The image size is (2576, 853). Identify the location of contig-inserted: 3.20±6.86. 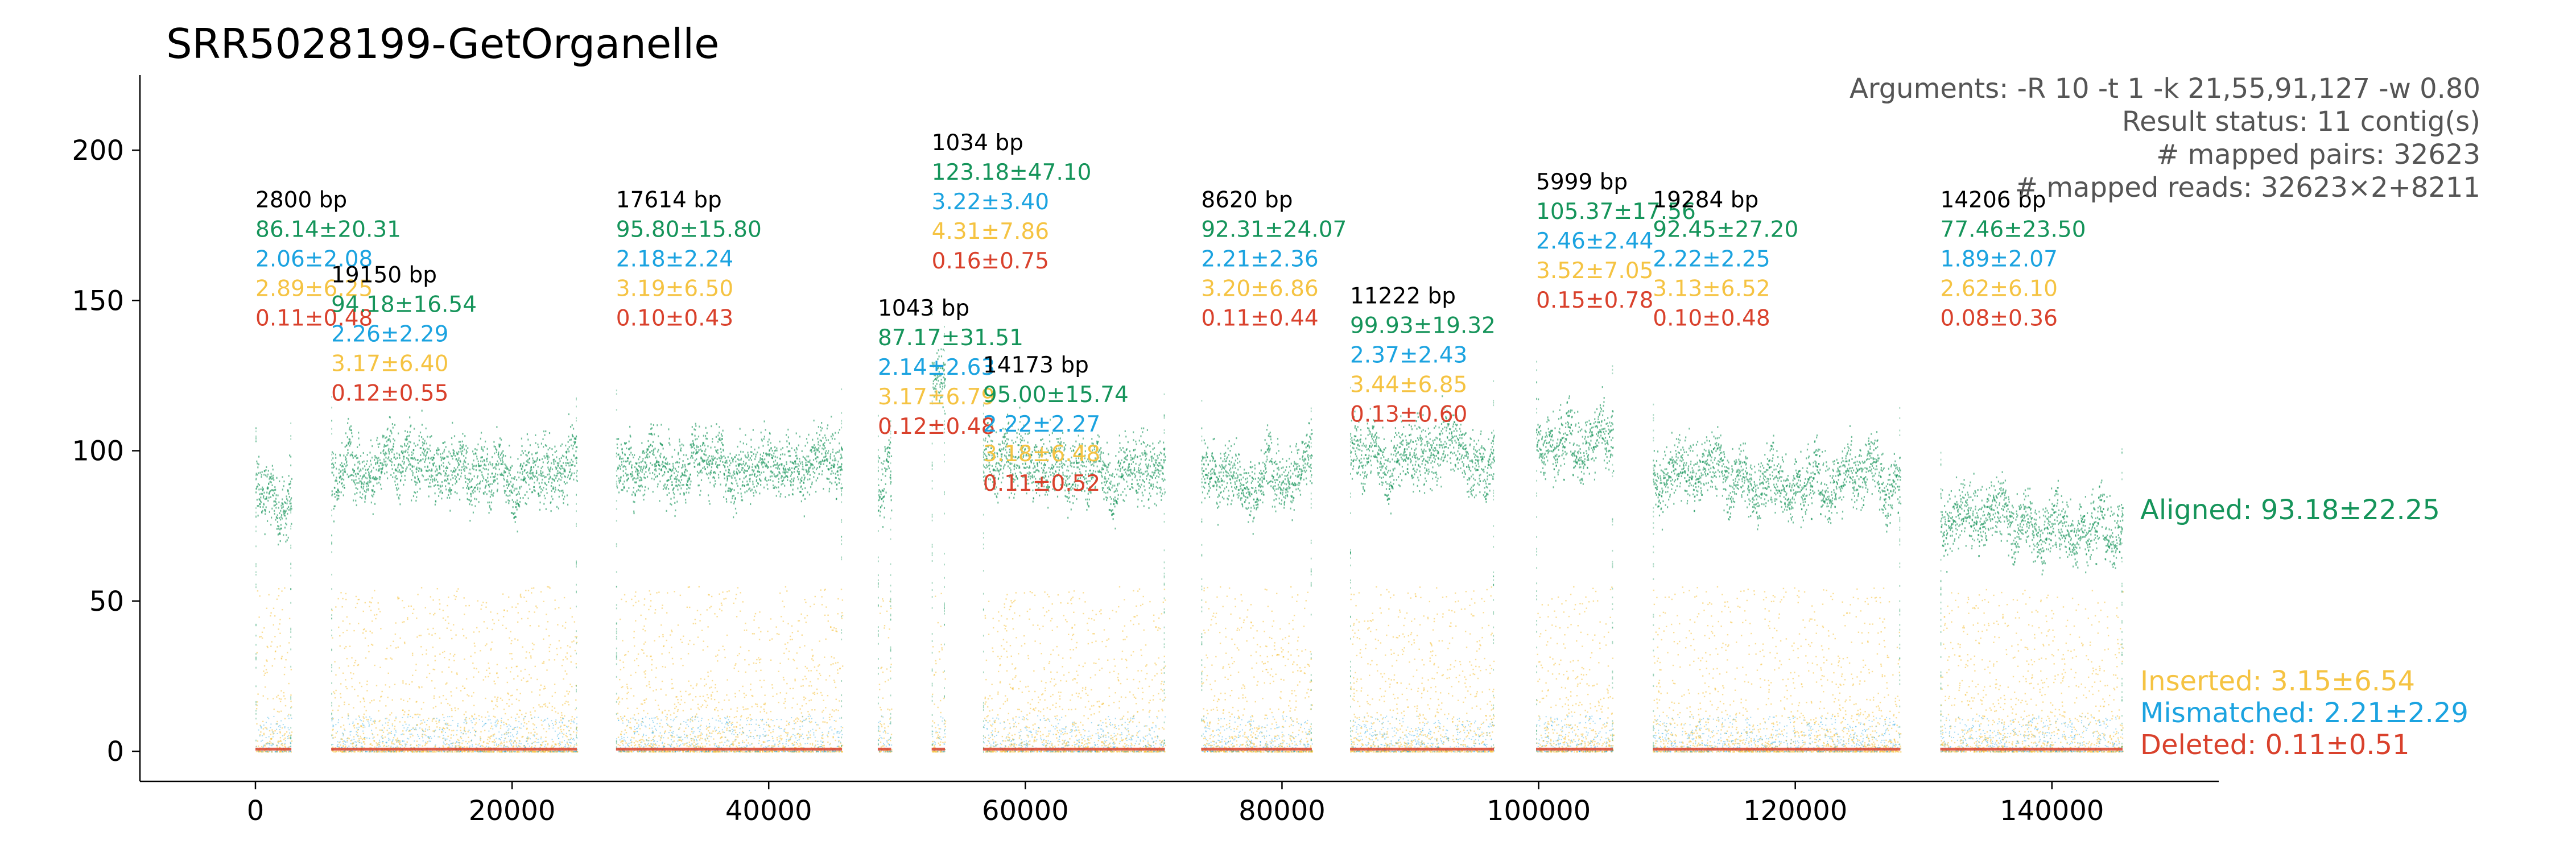
(1260, 289).